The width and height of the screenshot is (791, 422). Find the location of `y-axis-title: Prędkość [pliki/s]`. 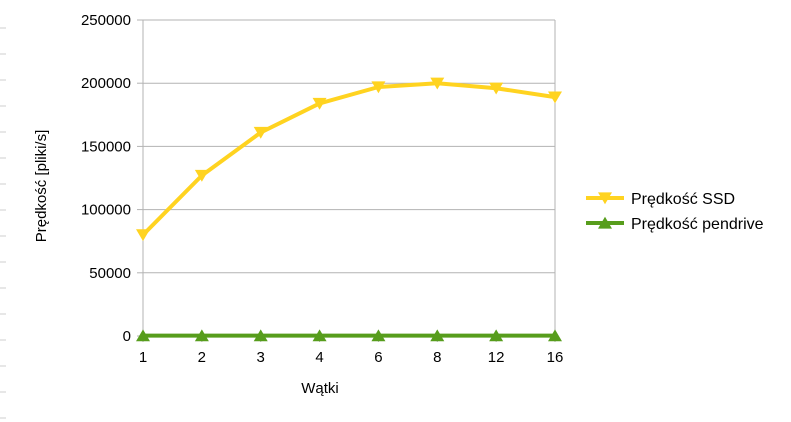

y-axis-title: Prędkość [pliki/s] is located at coordinates (41, 186).